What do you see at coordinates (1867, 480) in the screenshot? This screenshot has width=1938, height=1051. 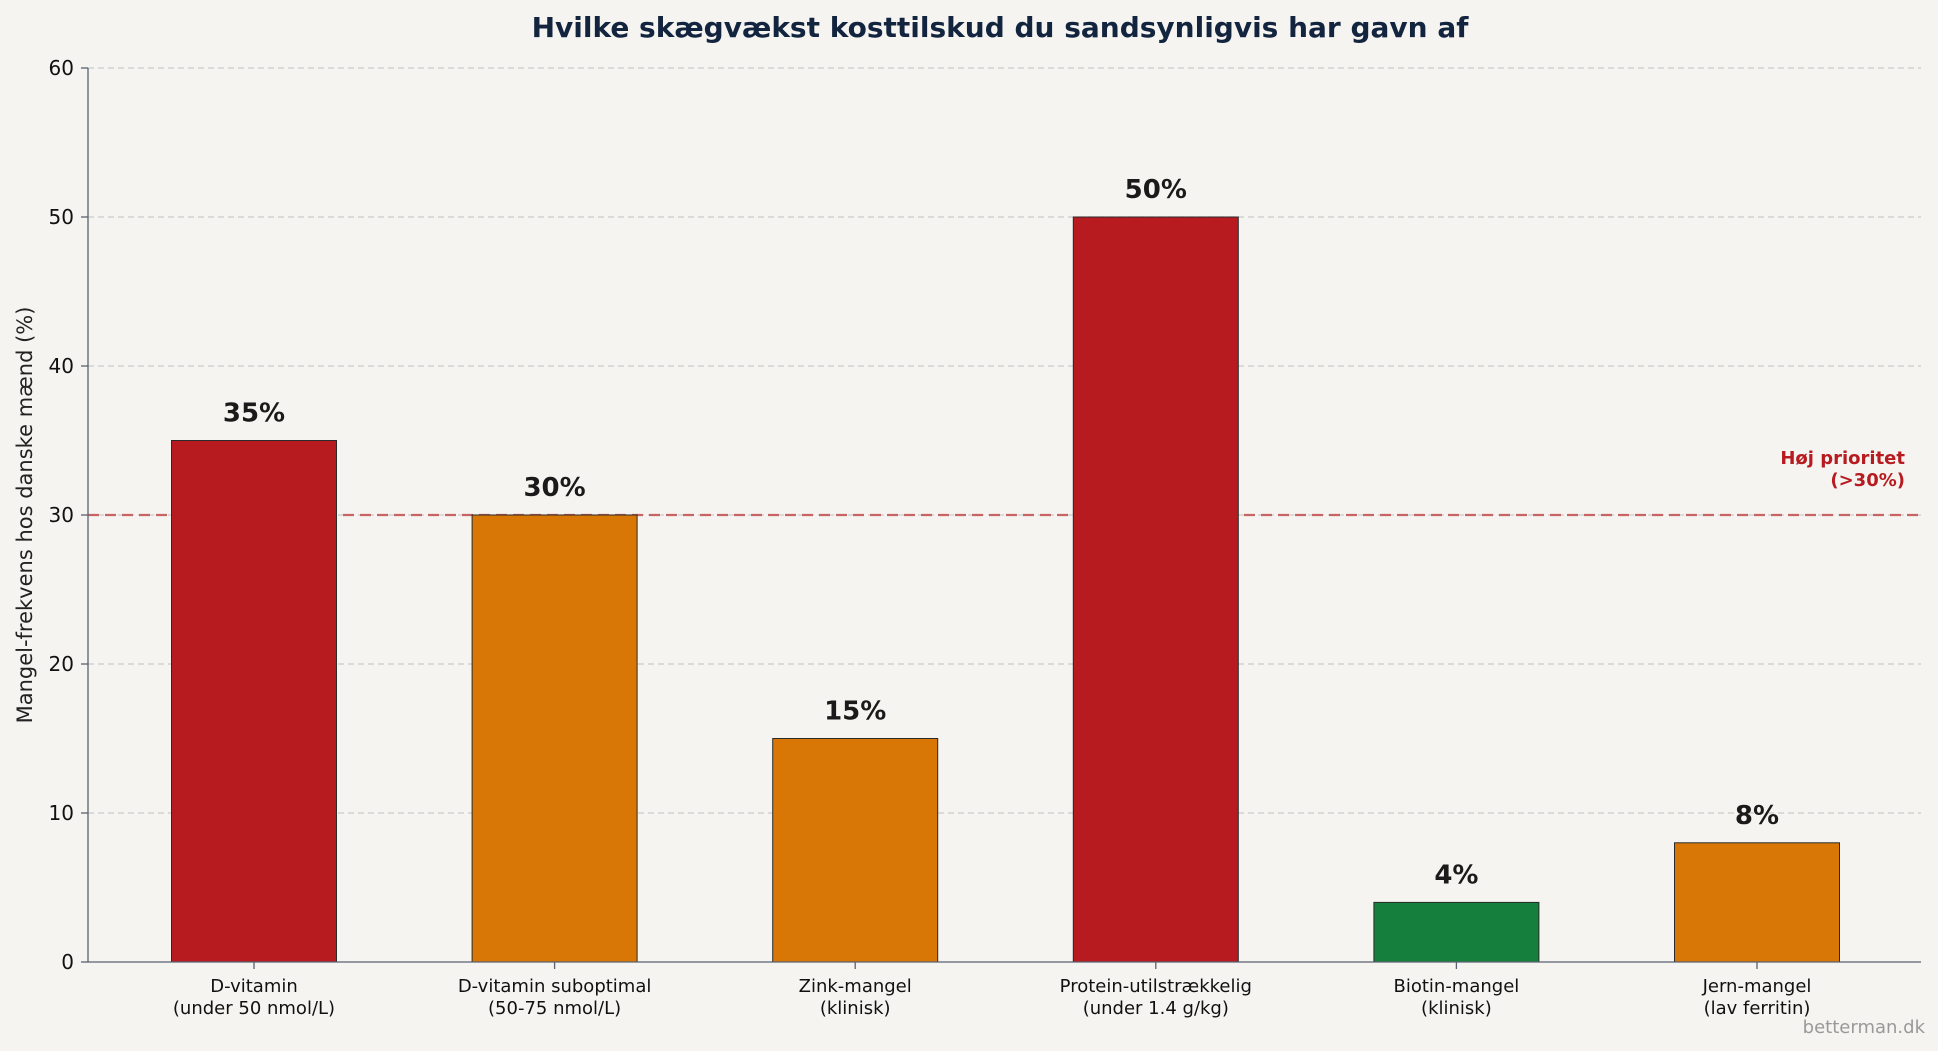 I see `threshold-label-line: (>30%)` at bounding box center [1867, 480].